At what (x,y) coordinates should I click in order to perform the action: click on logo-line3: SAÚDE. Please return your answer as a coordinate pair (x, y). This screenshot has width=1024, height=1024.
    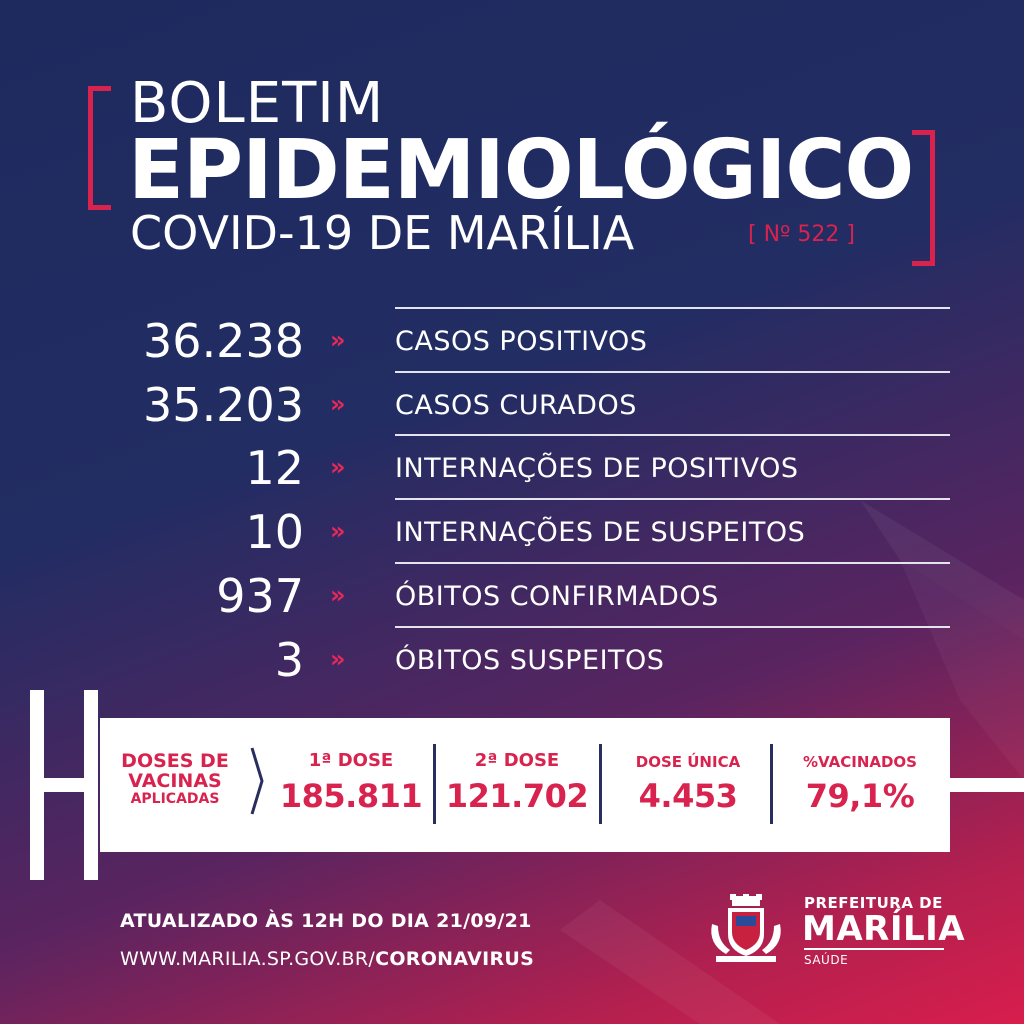
    Looking at the image, I should click on (826, 960).